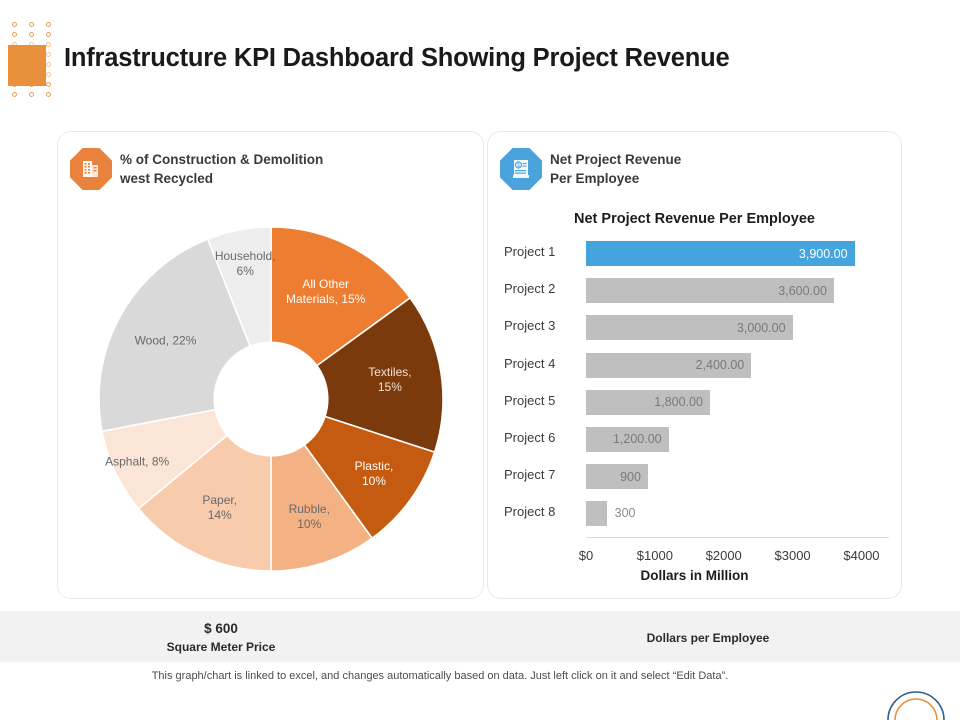 The image size is (960, 720). What do you see at coordinates (530, 326) in the screenshot?
I see `bar-category-label: Project 3` at bounding box center [530, 326].